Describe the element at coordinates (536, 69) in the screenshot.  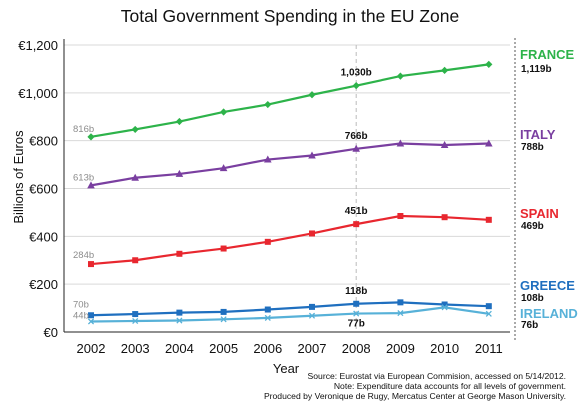
I see `france-label-2011: 1,119b` at that location.